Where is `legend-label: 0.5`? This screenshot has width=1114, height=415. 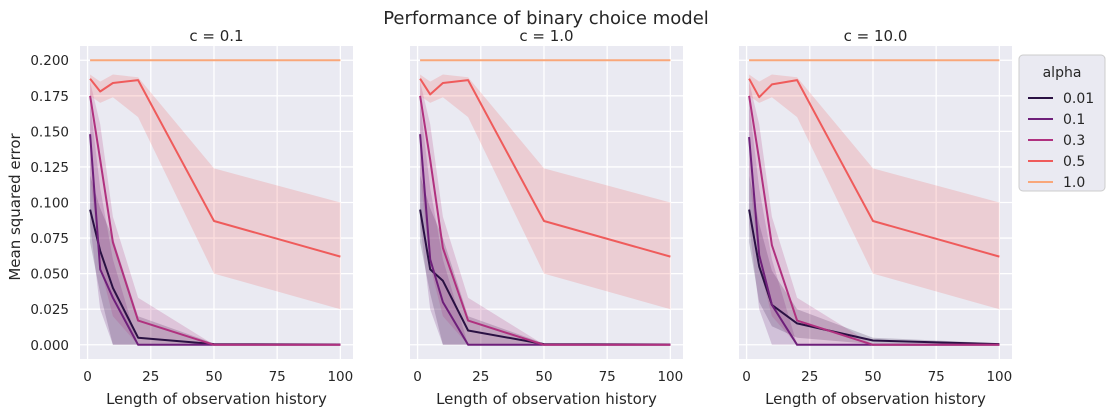 legend-label: 0.5 is located at coordinates (1074, 162).